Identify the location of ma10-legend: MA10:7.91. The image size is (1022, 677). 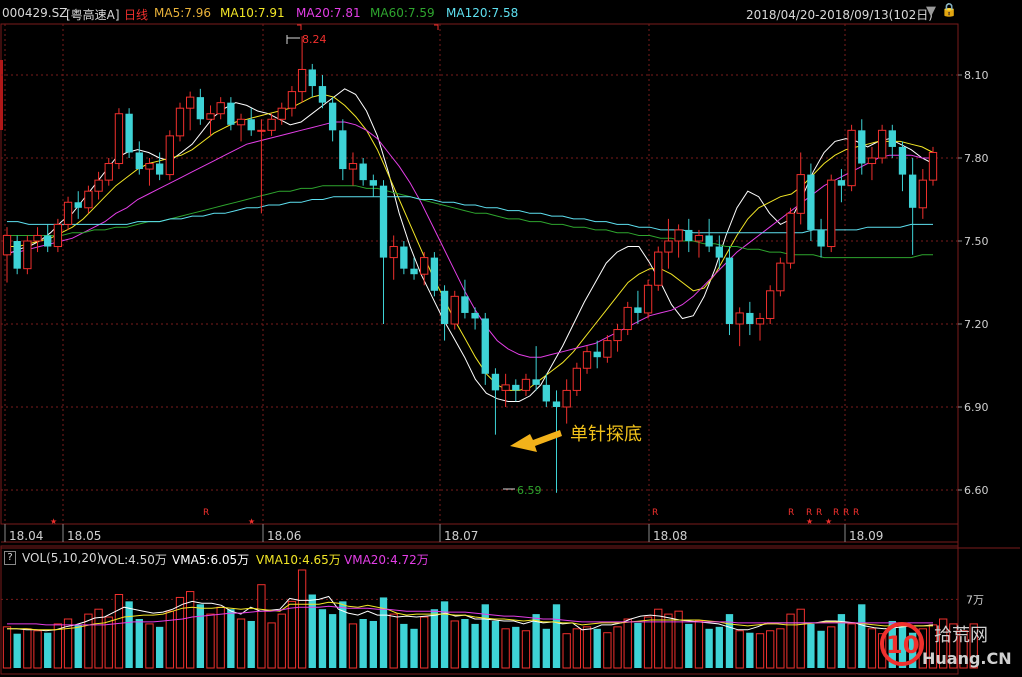
(252, 13).